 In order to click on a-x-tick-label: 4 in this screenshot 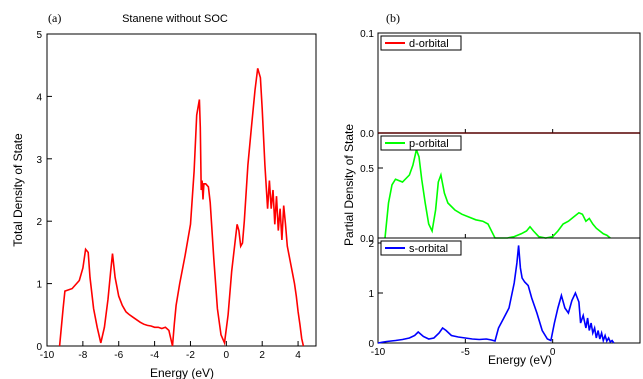, I will do `click(298, 355)`.